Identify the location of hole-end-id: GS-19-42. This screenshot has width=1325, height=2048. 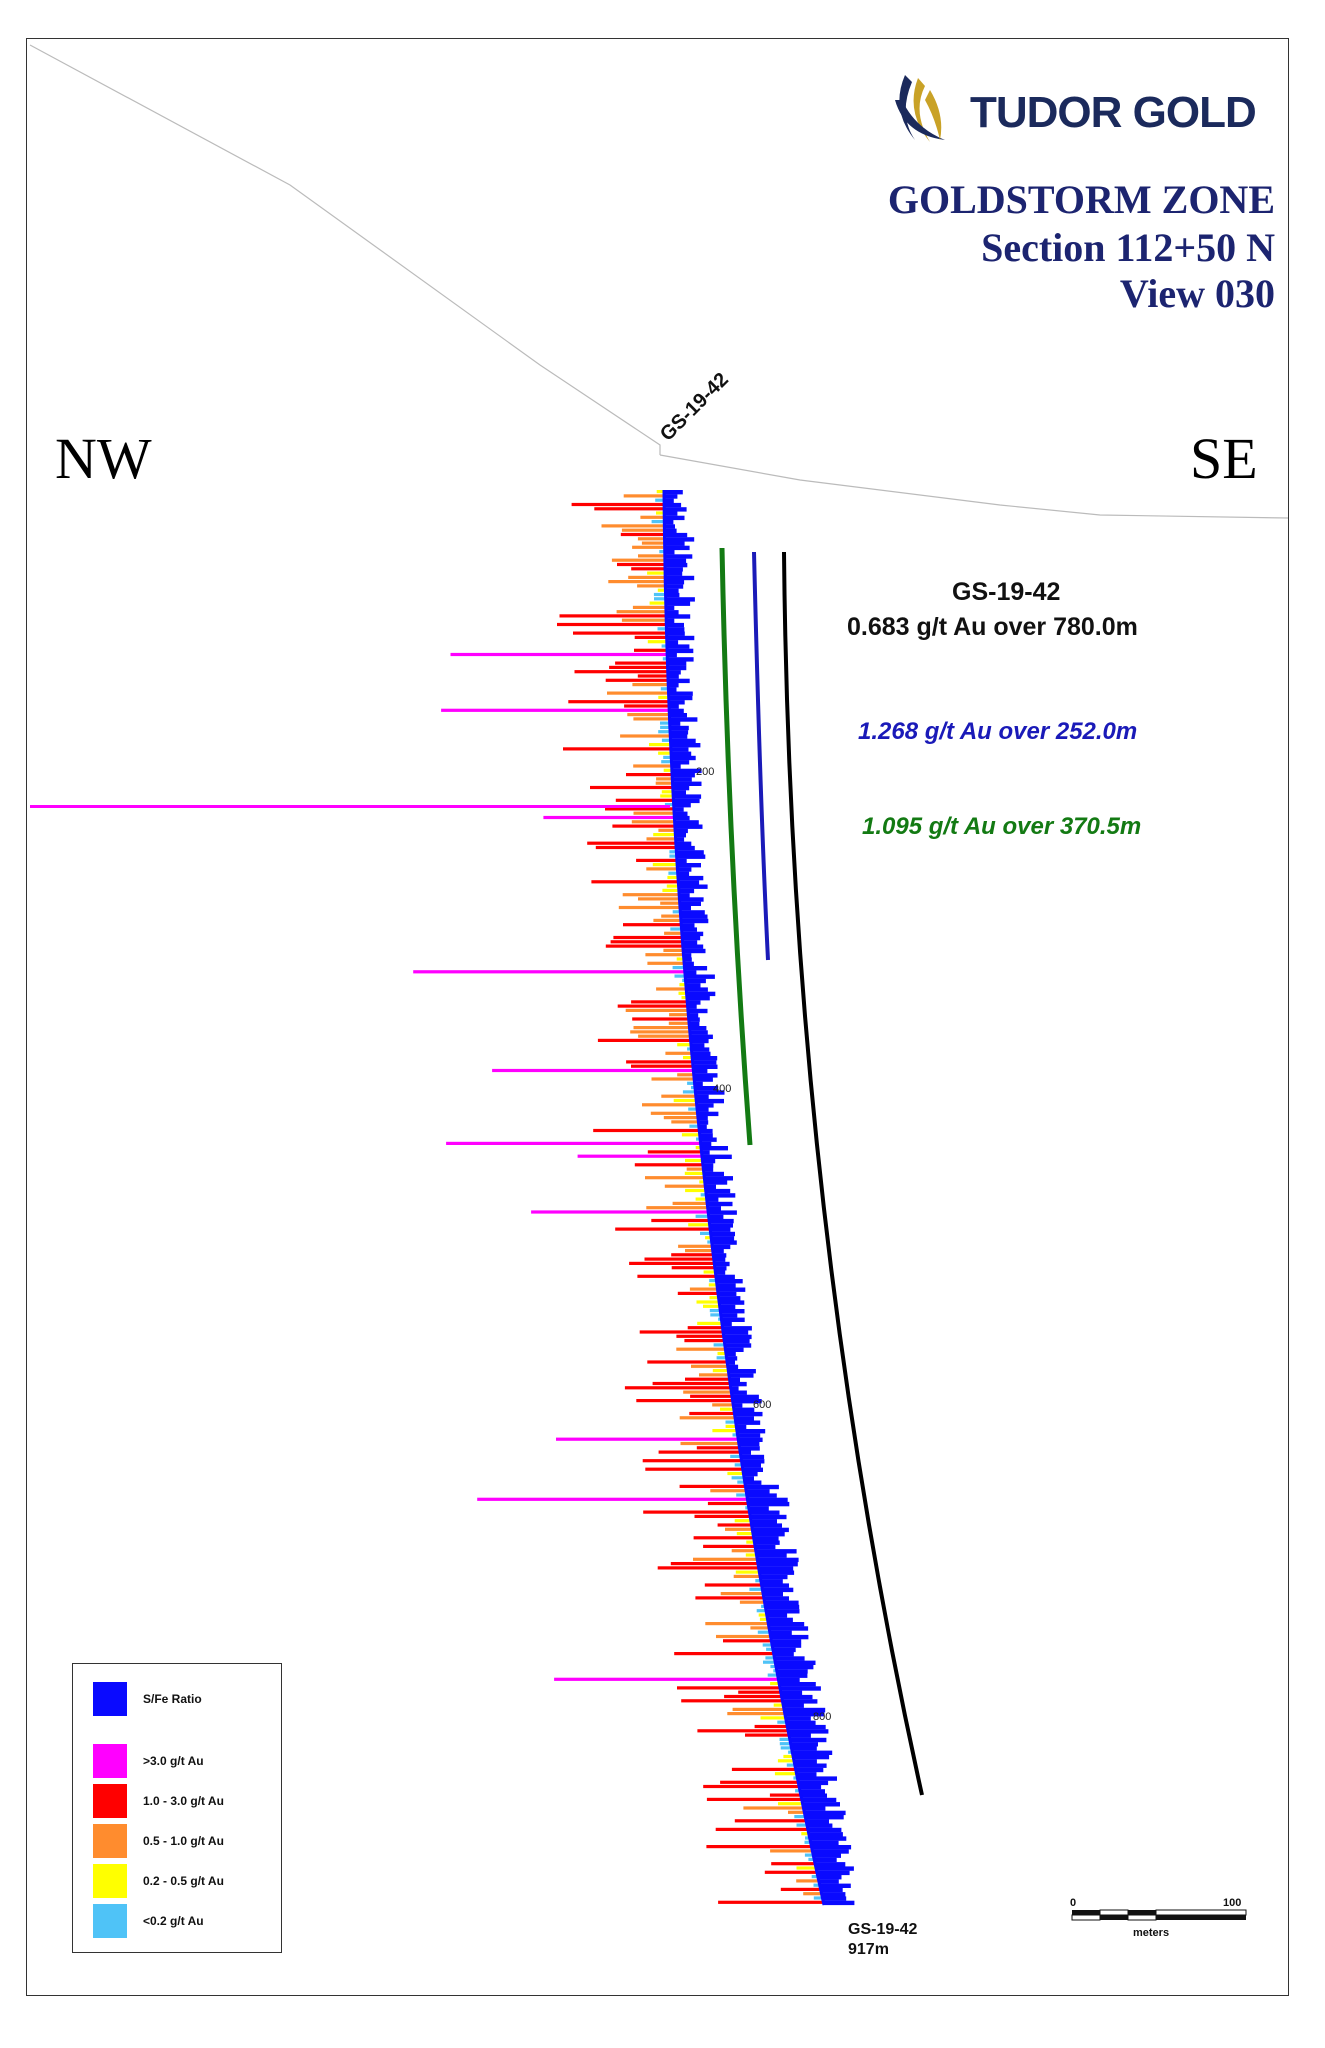
(883, 1929).